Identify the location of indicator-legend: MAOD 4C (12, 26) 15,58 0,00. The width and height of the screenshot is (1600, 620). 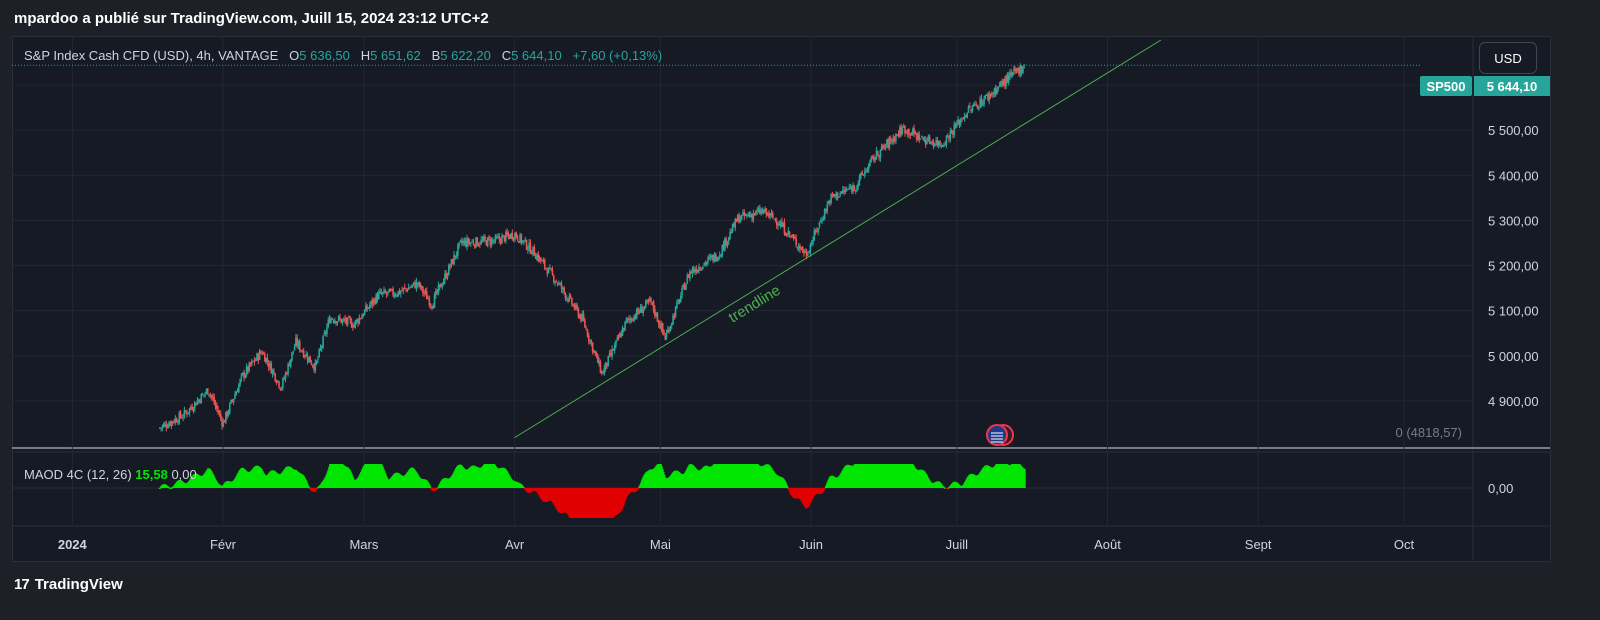
(110, 474).